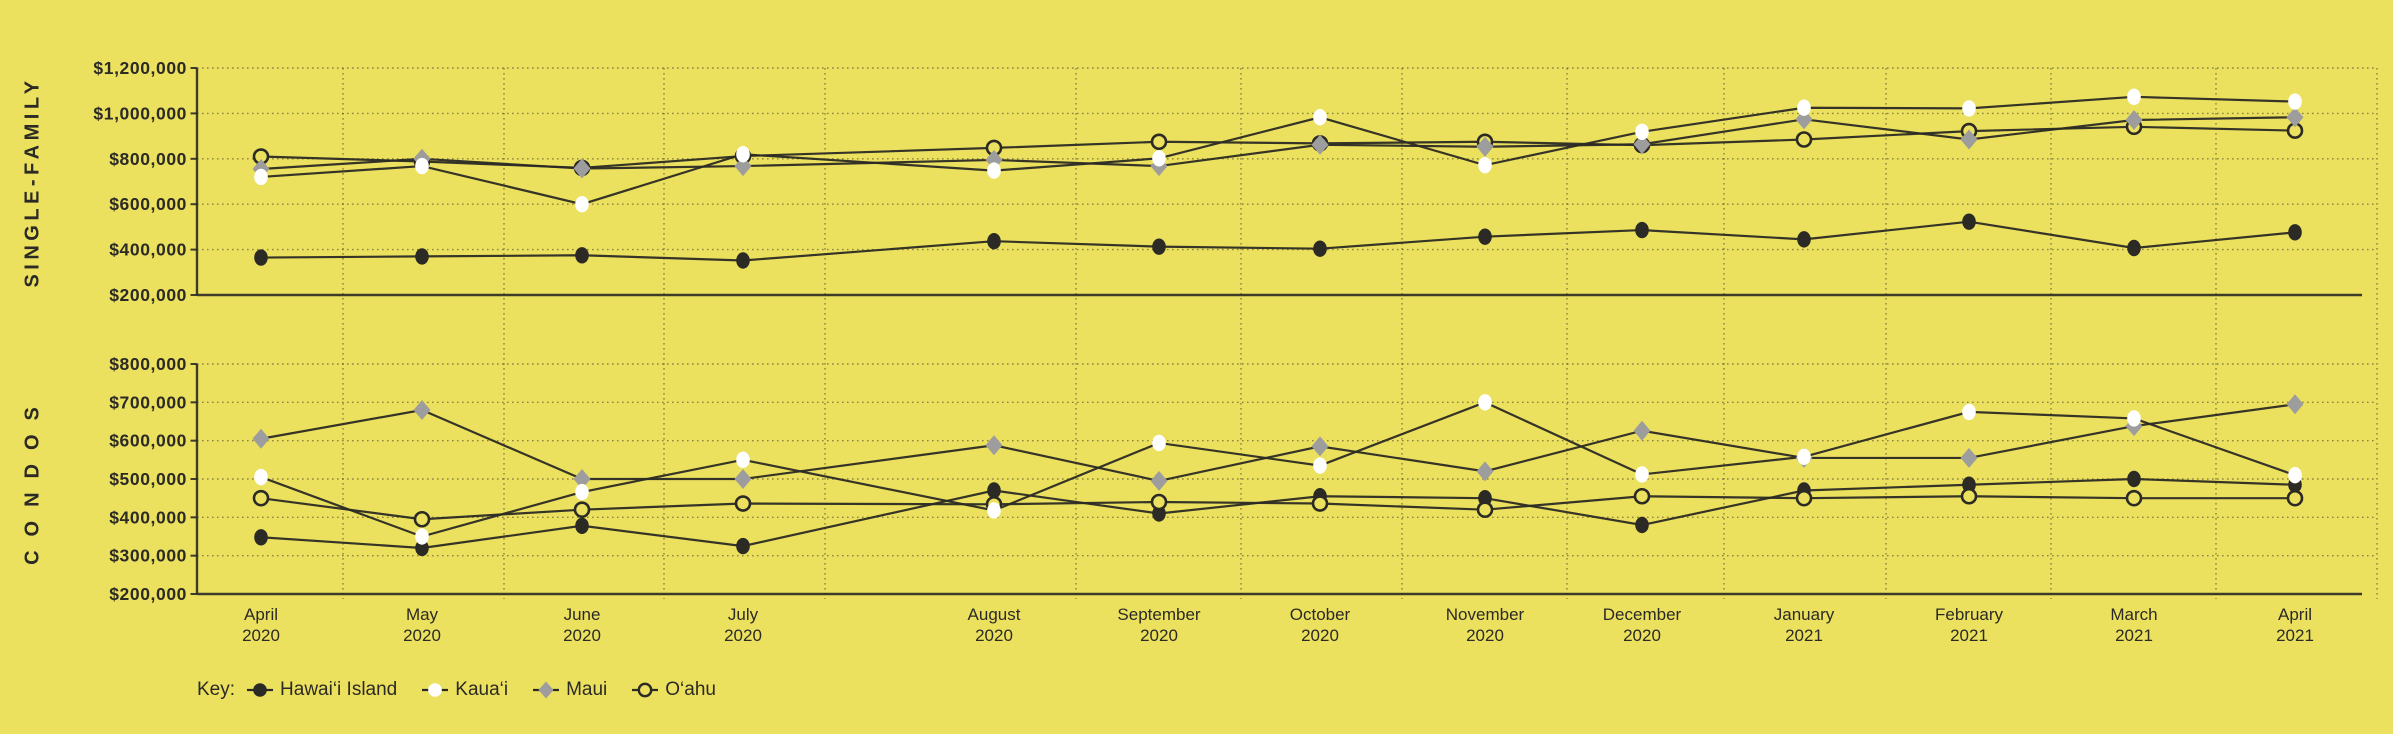 This screenshot has width=2400, height=734. Describe the element at coordinates (140, 113) in the screenshot. I see `y-axis-label: $1,000,000` at that location.